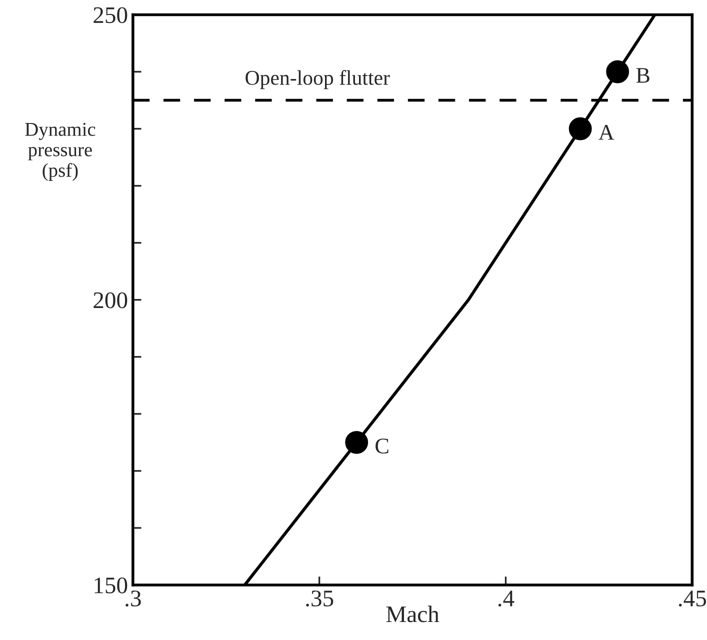 This screenshot has height=640, width=707. What do you see at coordinates (111, 15) in the screenshot?
I see `y-tick-label: 250` at bounding box center [111, 15].